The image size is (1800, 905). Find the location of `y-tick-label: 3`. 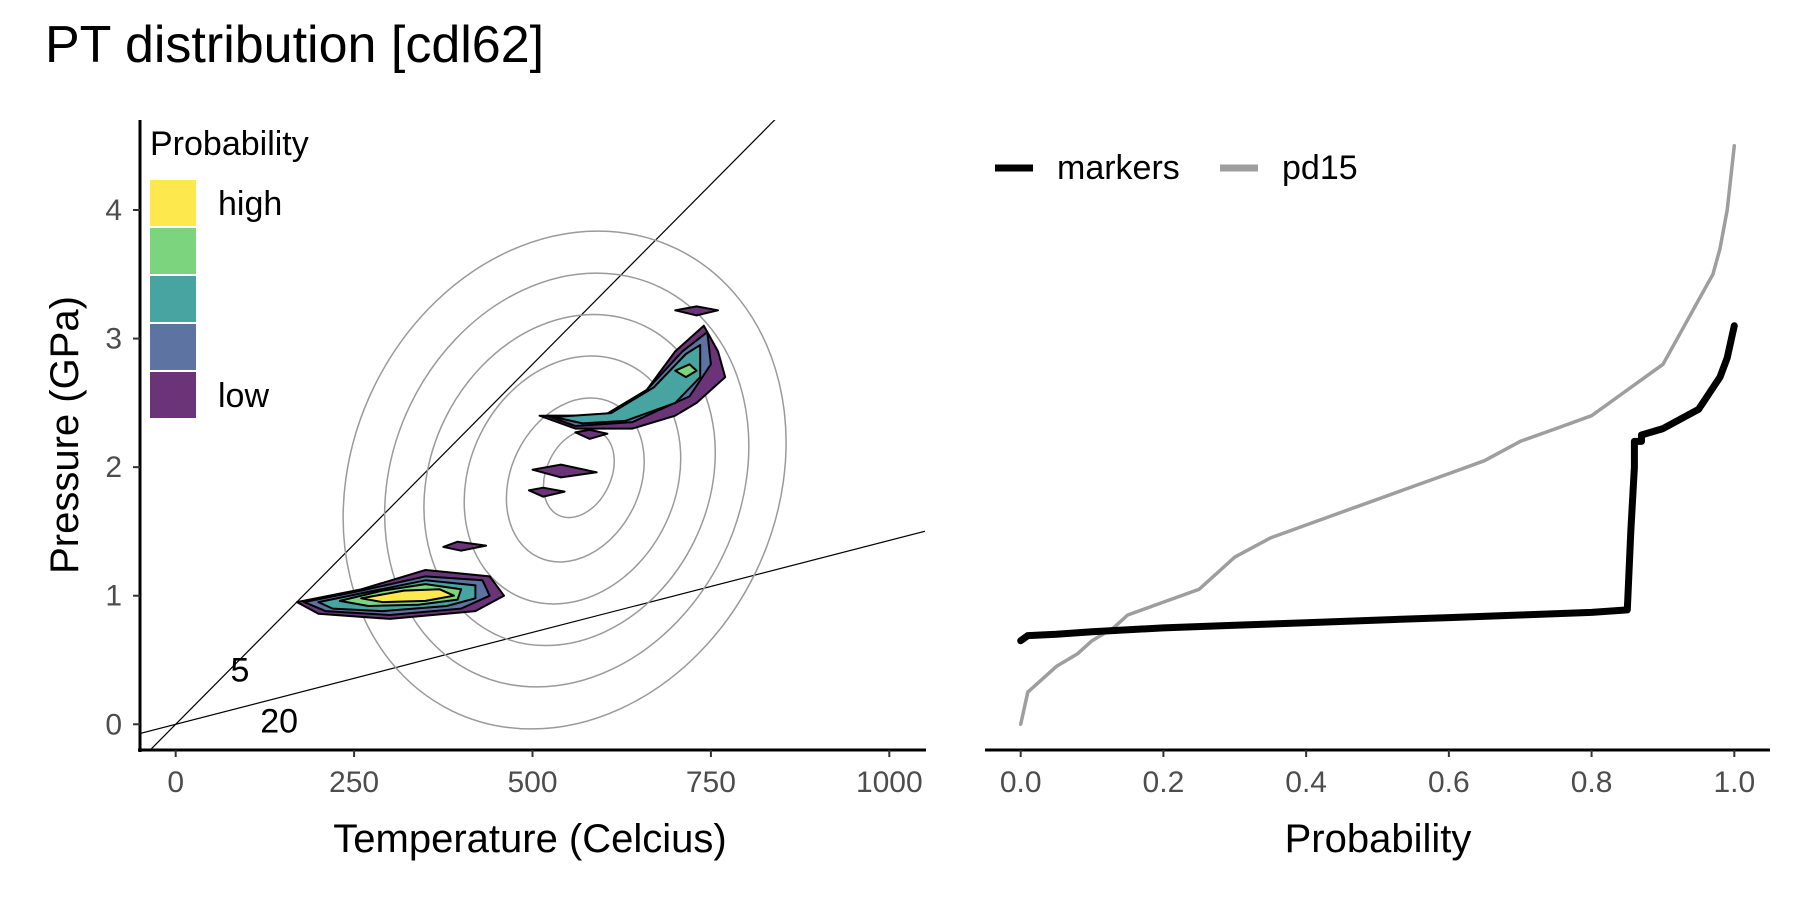

y-tick-label: 3 is located at coordinates (113, 339).